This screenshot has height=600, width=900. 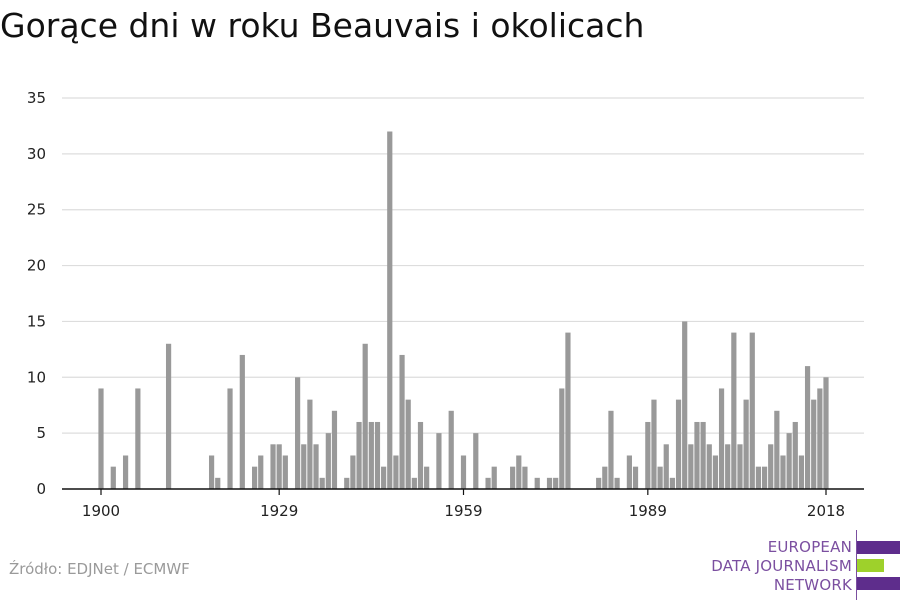 I want to click on bar-1998, so click(x=703, y=455).